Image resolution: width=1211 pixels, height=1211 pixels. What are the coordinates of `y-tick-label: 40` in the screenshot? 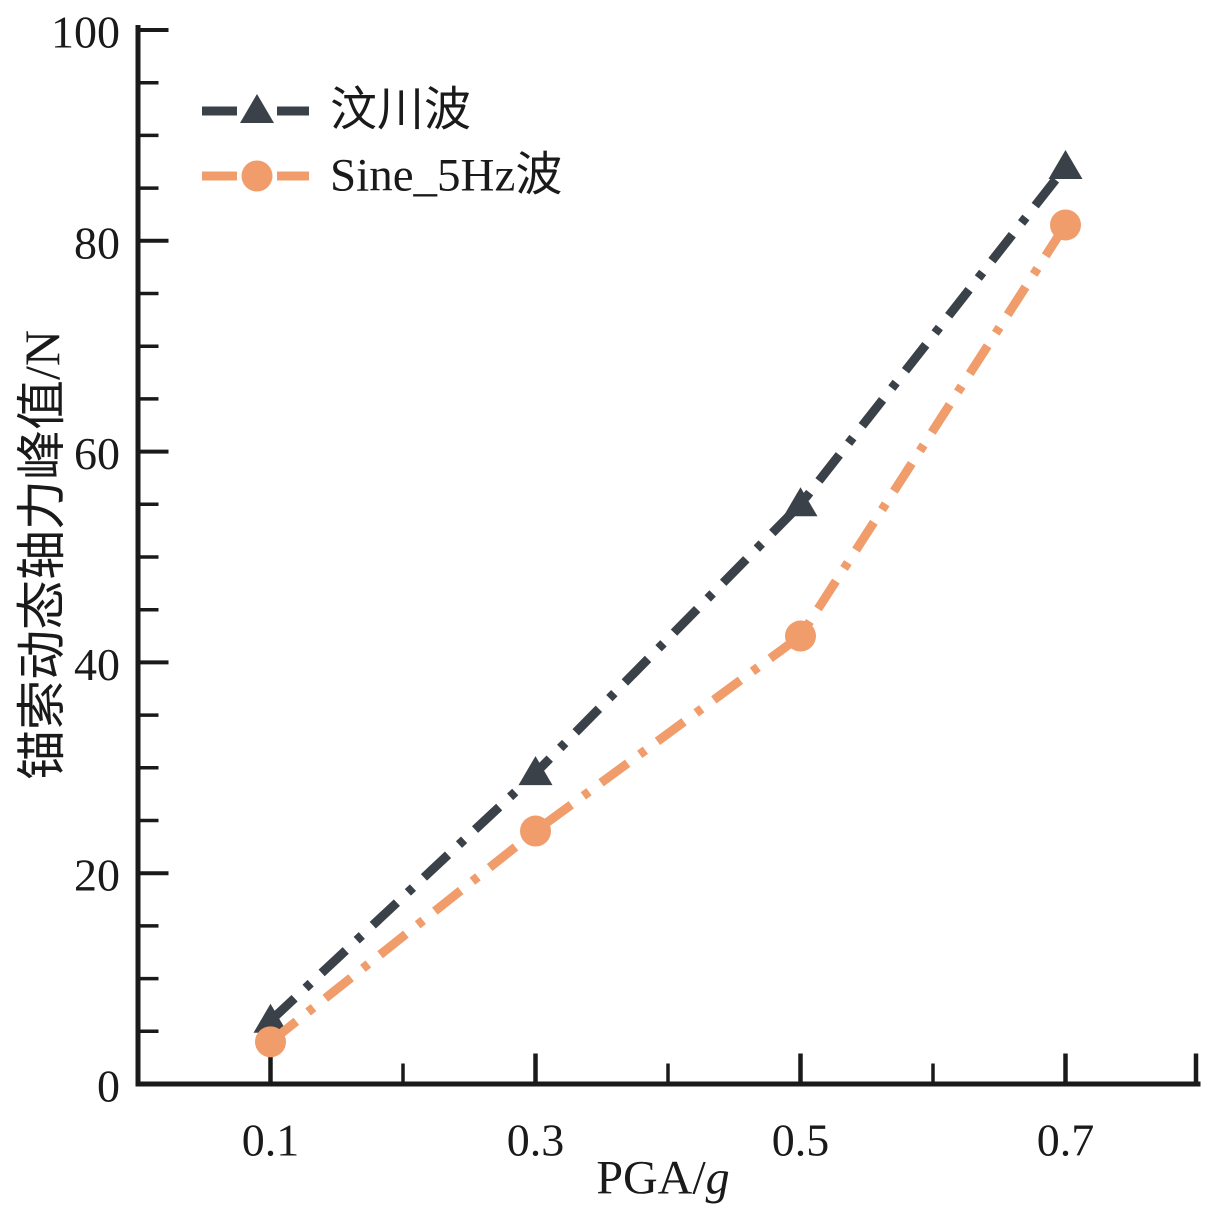 It's located at (97, 664).